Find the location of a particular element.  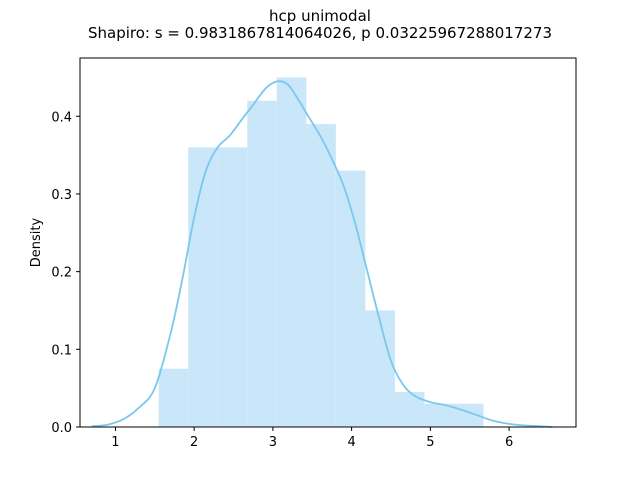

y-tick-label: 0.1 is located at coordinates (61, 350).